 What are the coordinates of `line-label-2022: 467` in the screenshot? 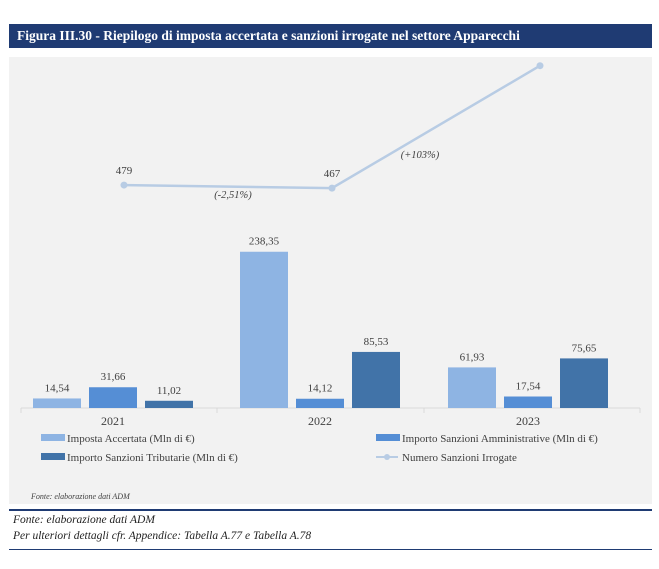 It's located at (332, 174).